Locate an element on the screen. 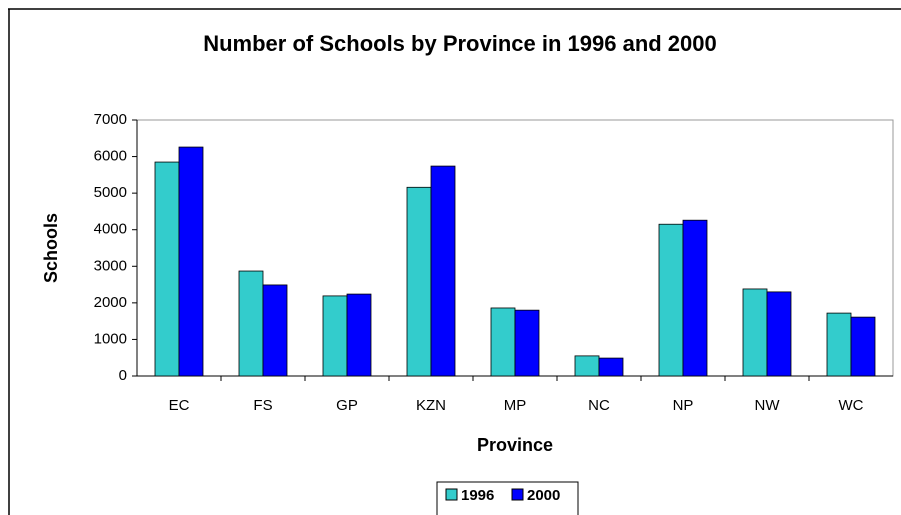  x-tick-label: FS is located at coordinates (262, 405).